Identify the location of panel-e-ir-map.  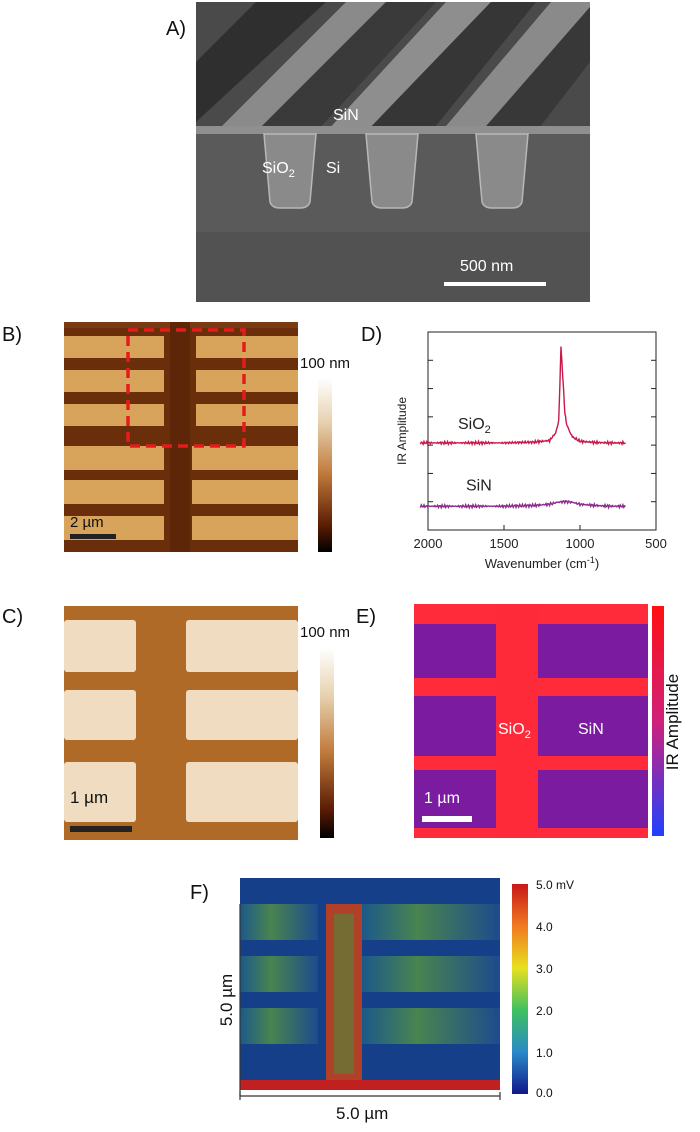
(531, 721).